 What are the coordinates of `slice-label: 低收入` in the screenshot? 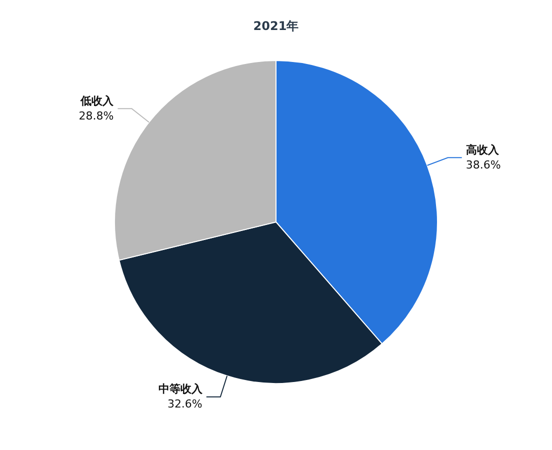 It's located at (97, 101).